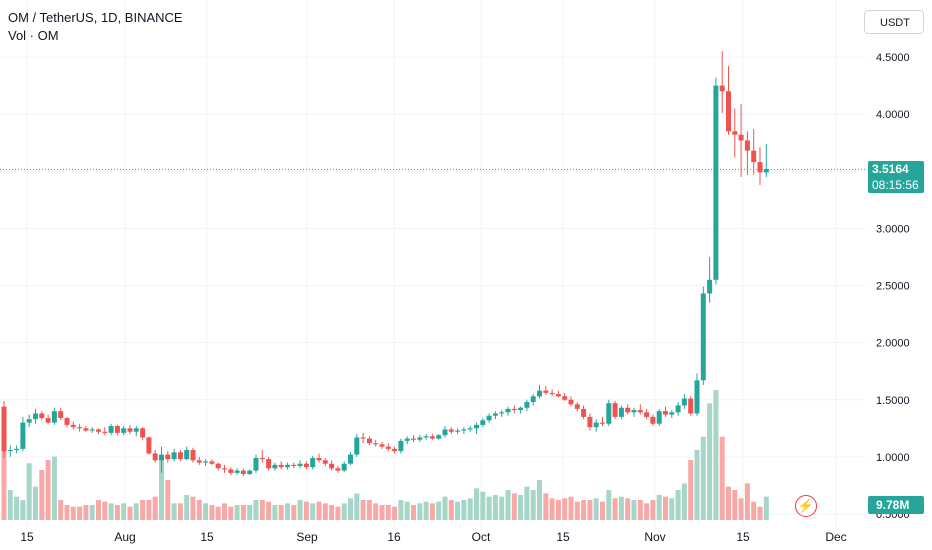 This screenshot has height=550, width=932. Describe the element at coordinates (894, 22) in the screenshot. I see `currency-button: USDT` at that location.